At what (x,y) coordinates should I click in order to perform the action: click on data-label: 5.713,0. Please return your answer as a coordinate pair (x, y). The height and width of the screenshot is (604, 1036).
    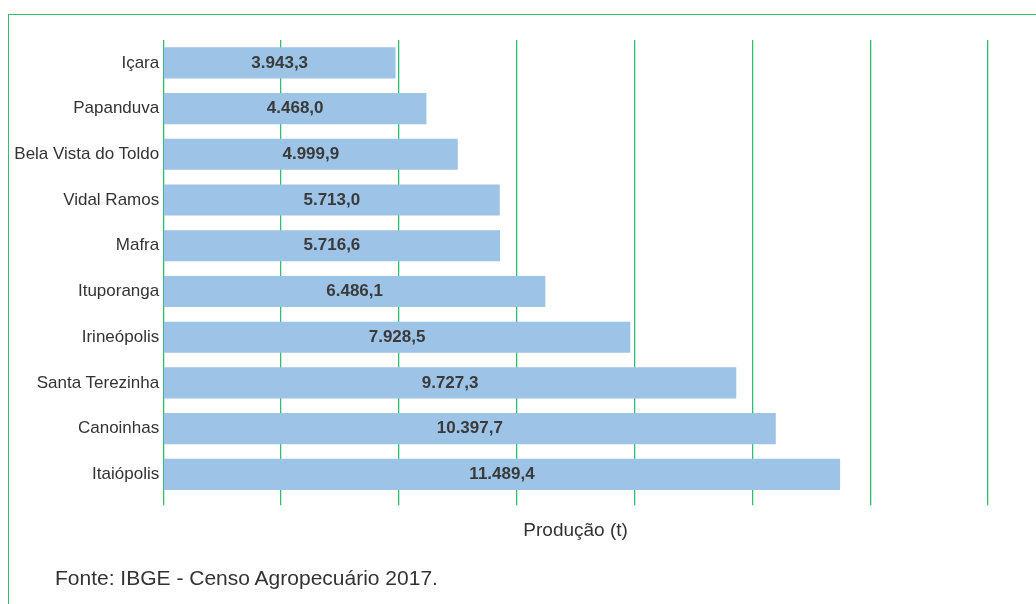
    Looking at the image, I should click on (332, 199).